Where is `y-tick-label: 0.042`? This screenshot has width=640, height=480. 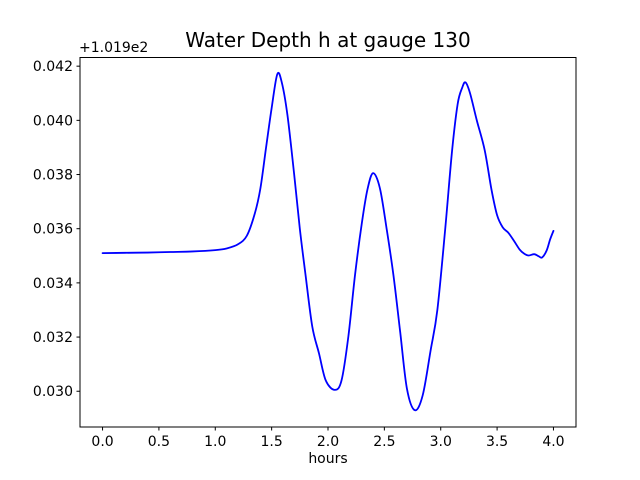 y-tick-label: 0.042 is located at coordinates (53, 67).